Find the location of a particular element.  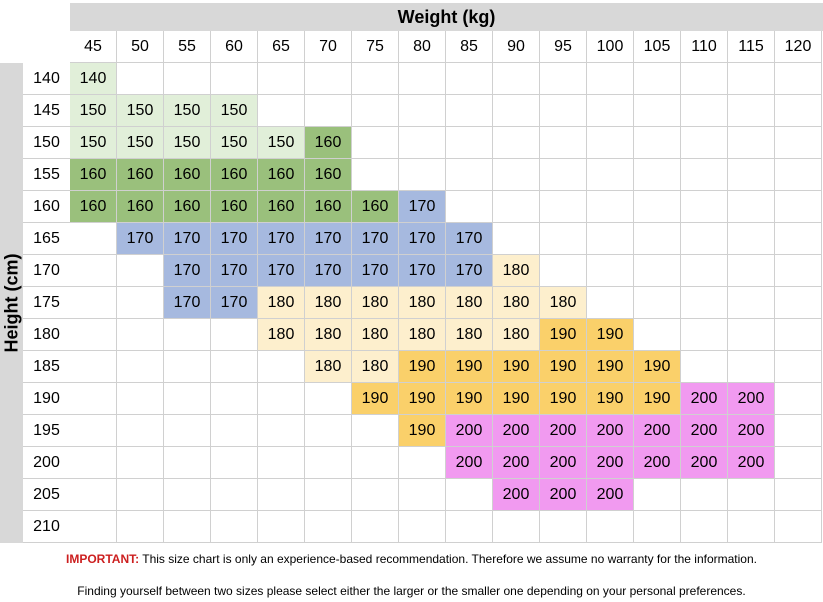

height-label: 170 is located at coordinates (46, 271).